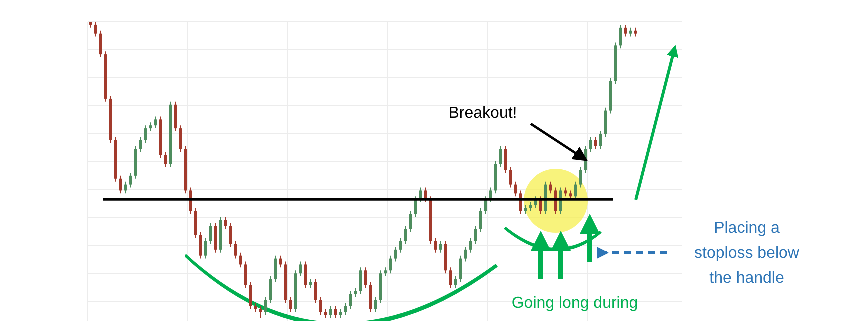 This screenshot has height=321, width=845. What do you see at coordinates (747, 253) in the screenshot?
I see `text: Placing a stoploss below the handle` at bounding box center [747, 253].